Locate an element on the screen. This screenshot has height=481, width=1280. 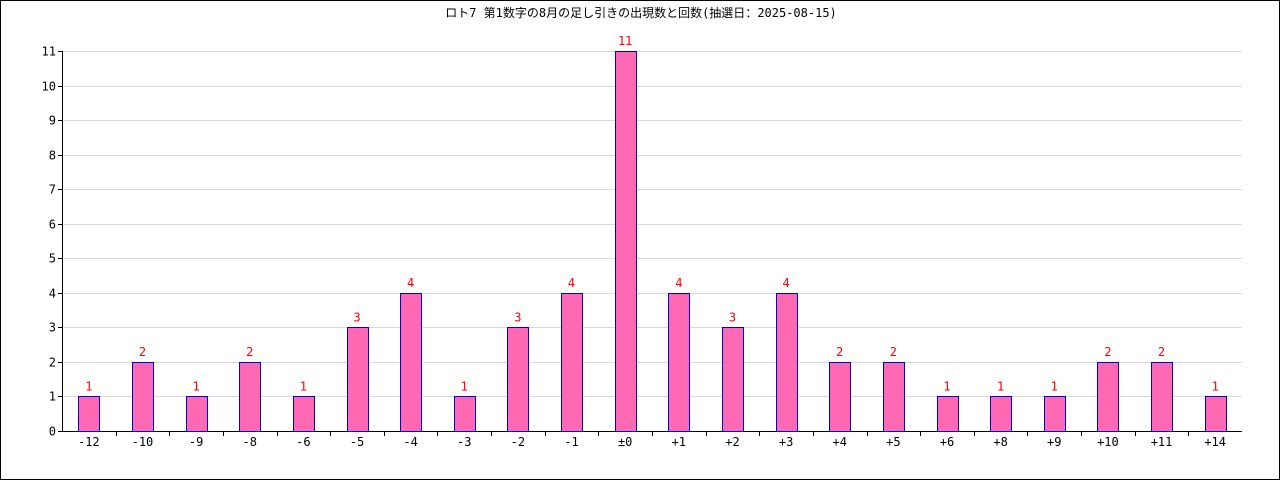
x-tick-label: +14 is located at coordinates (1215, 442).